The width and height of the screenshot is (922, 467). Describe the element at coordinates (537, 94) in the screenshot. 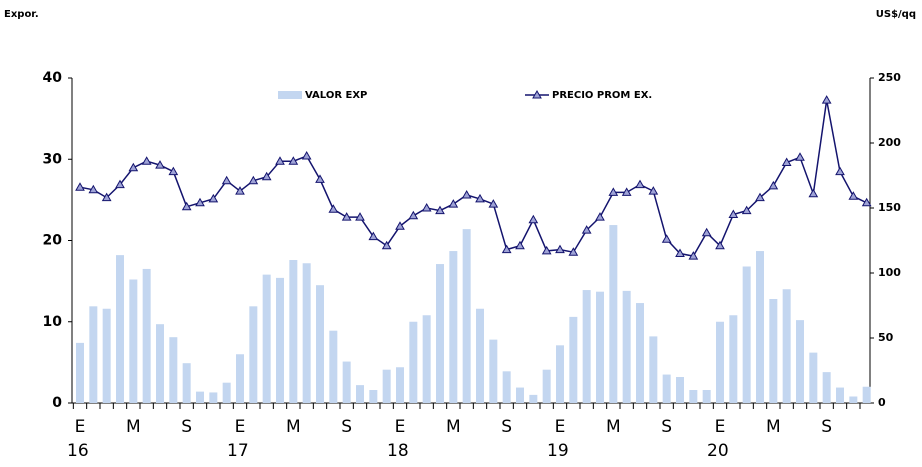

I see `legend-marker` at that location.